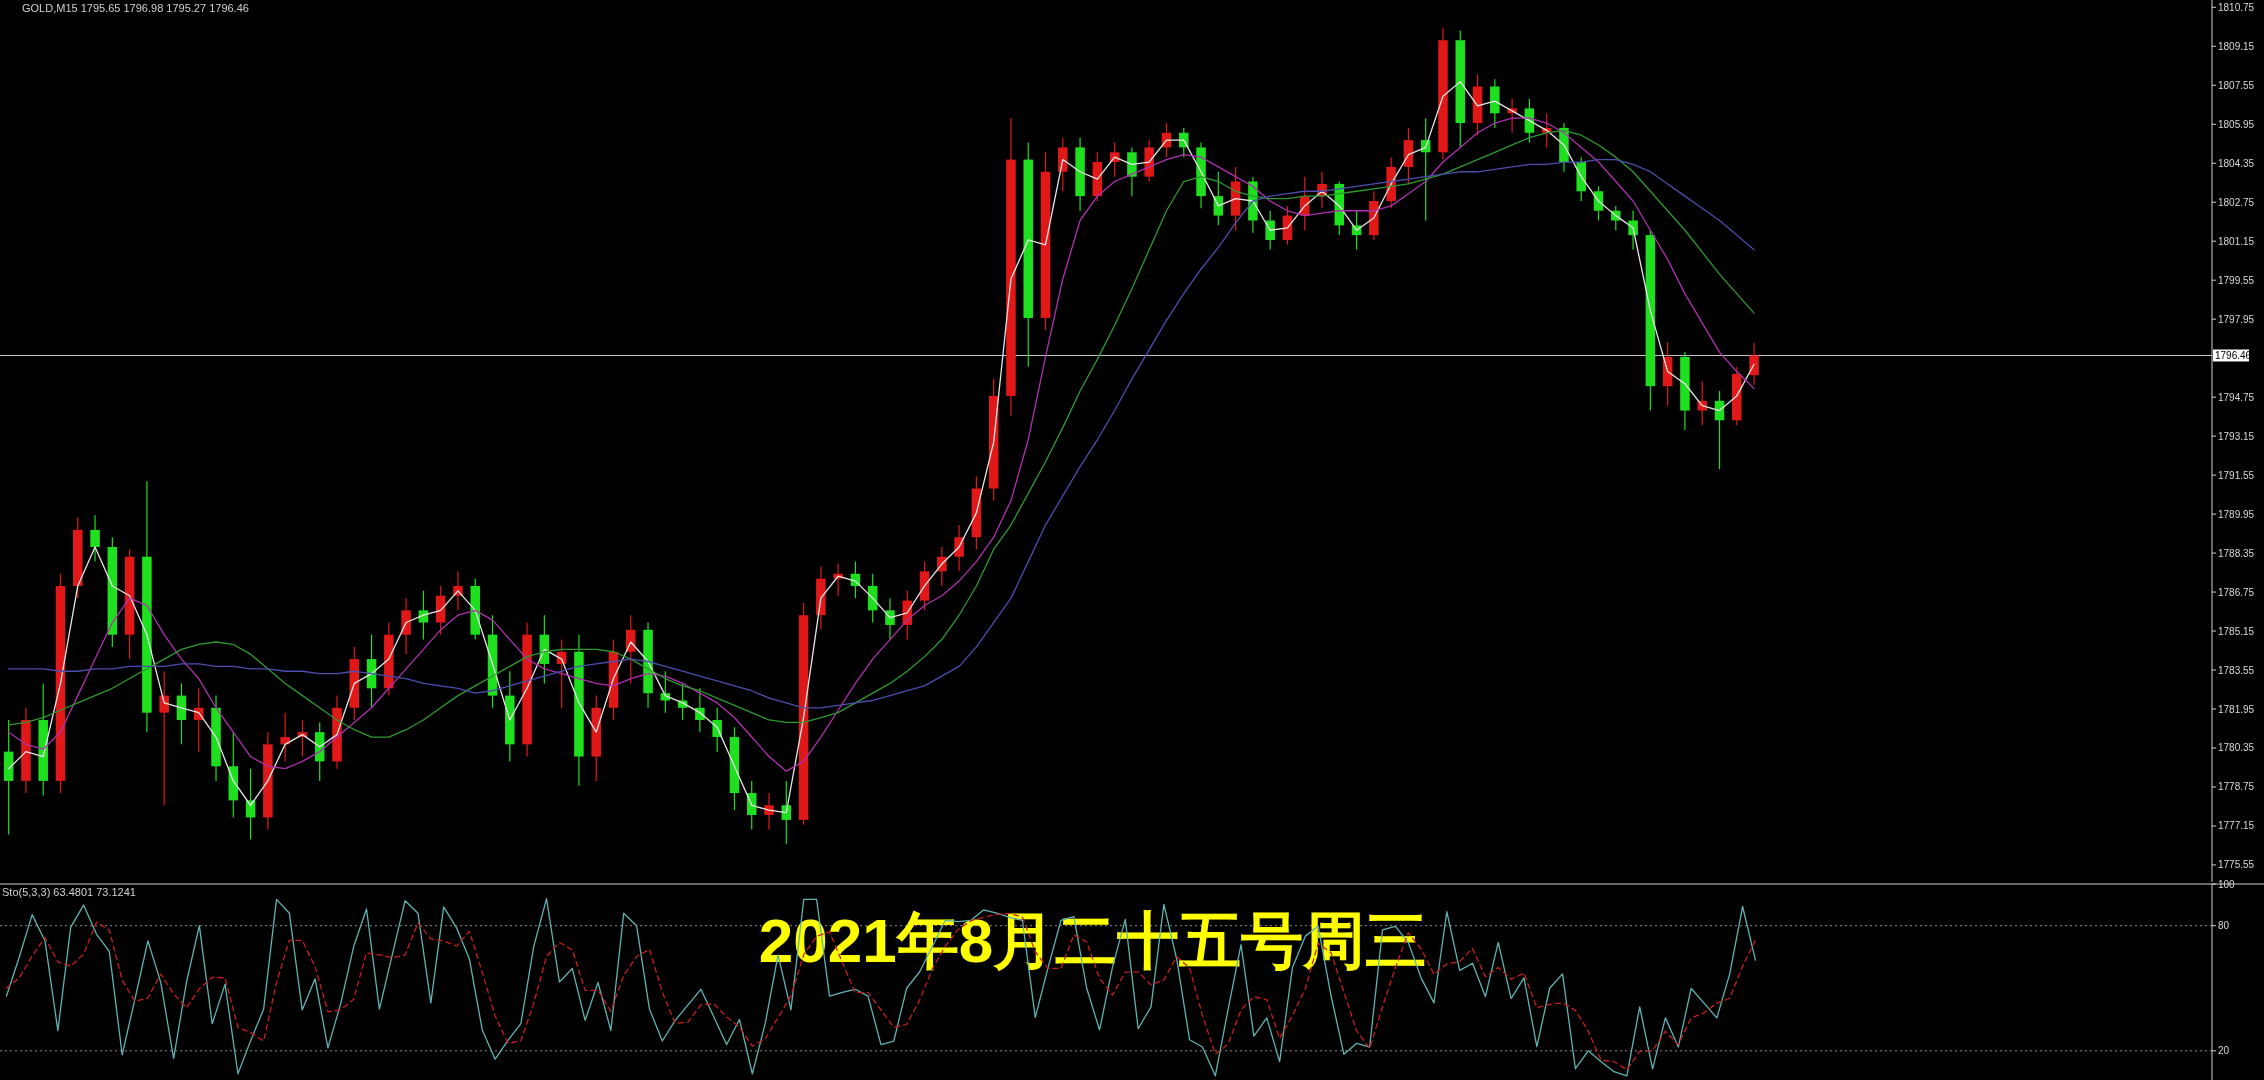 Image resolution: width=2264 pixels, height=1080 pixels. I want to click on y-tick-label: 100, so click(2227, 884).